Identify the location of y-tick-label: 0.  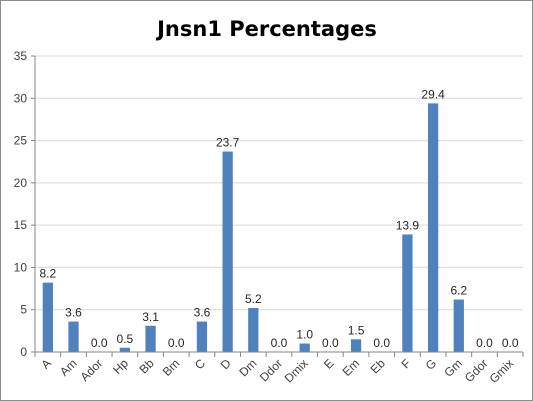
(23, 352).